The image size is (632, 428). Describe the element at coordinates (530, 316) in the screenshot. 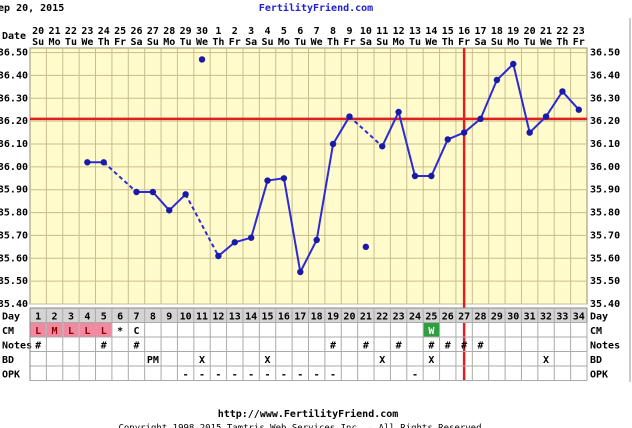

I see `cycle-day: 31` at that location.